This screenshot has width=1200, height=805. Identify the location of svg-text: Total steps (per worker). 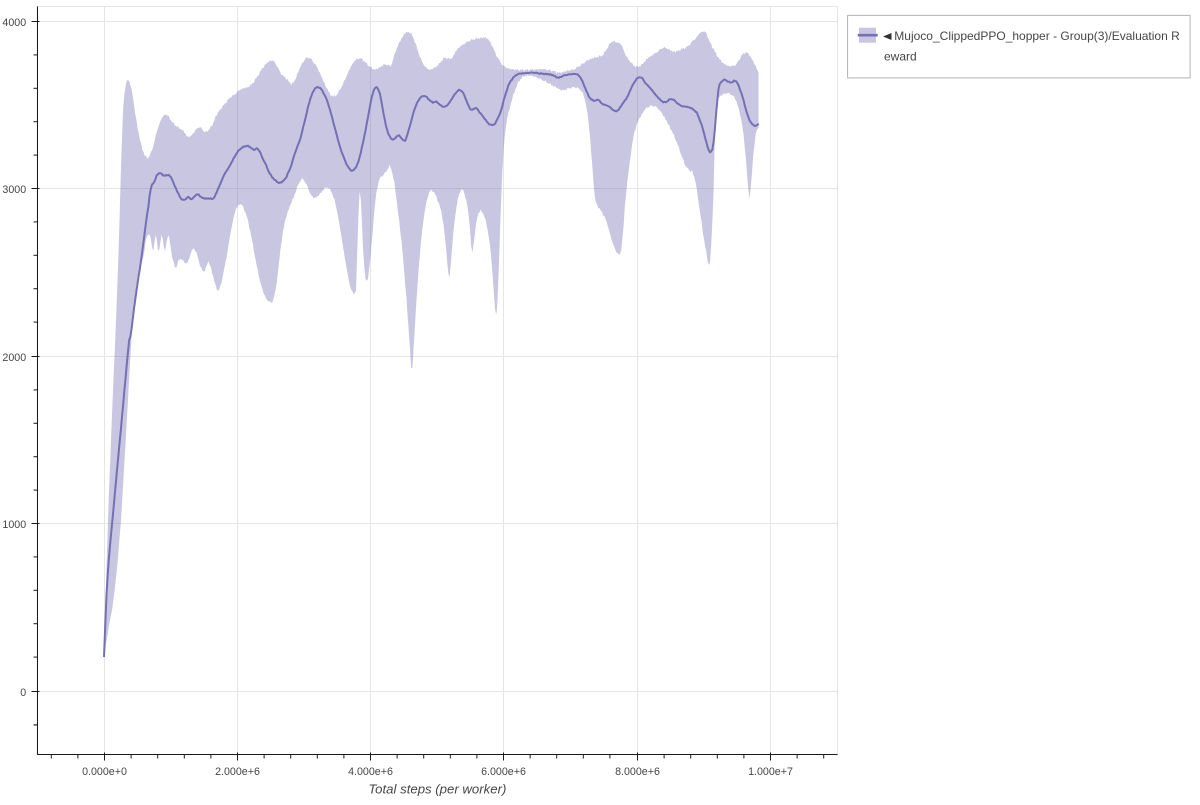
(437, 789).